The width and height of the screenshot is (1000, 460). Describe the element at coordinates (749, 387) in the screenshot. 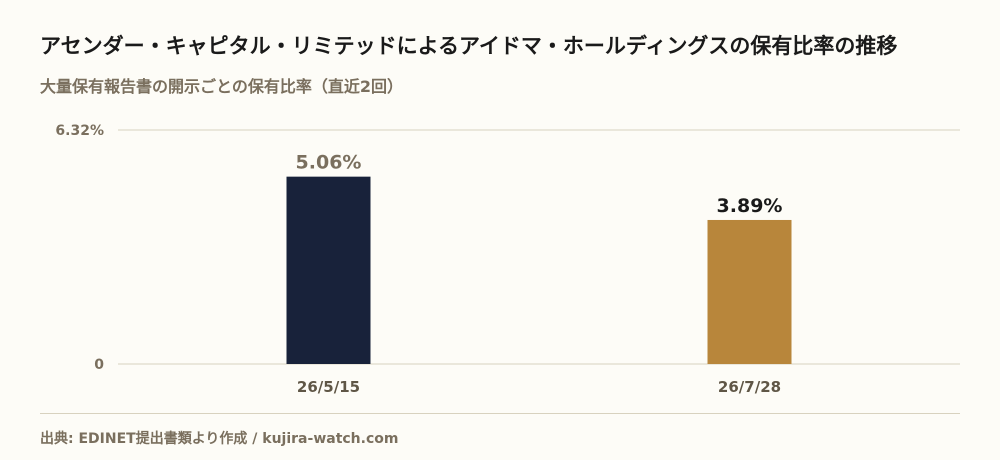

I see `x-tick-label: 26/7/28` at that location.